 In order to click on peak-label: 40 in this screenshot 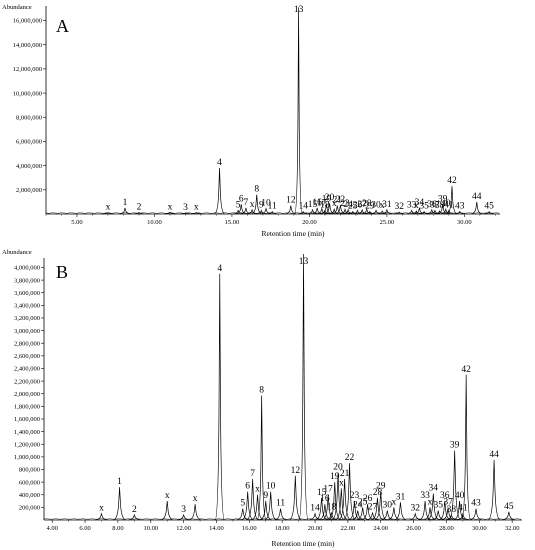, I will do `click(446, 204)`.